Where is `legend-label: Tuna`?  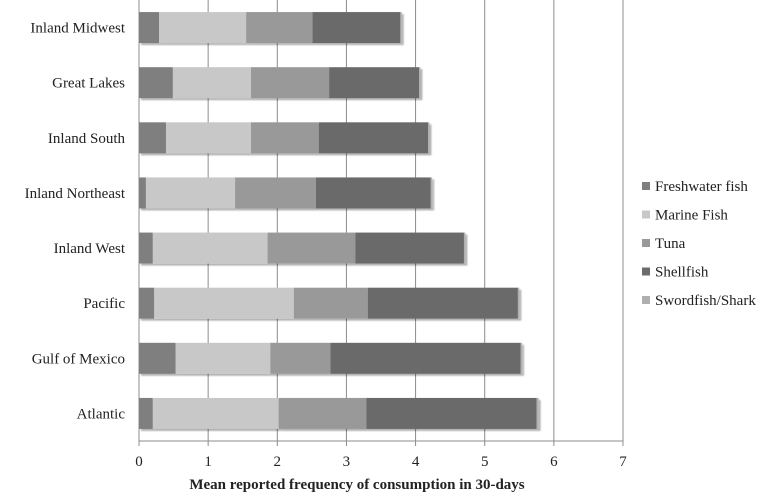
legend-label: Tuna is located at coordinates (670, 244).